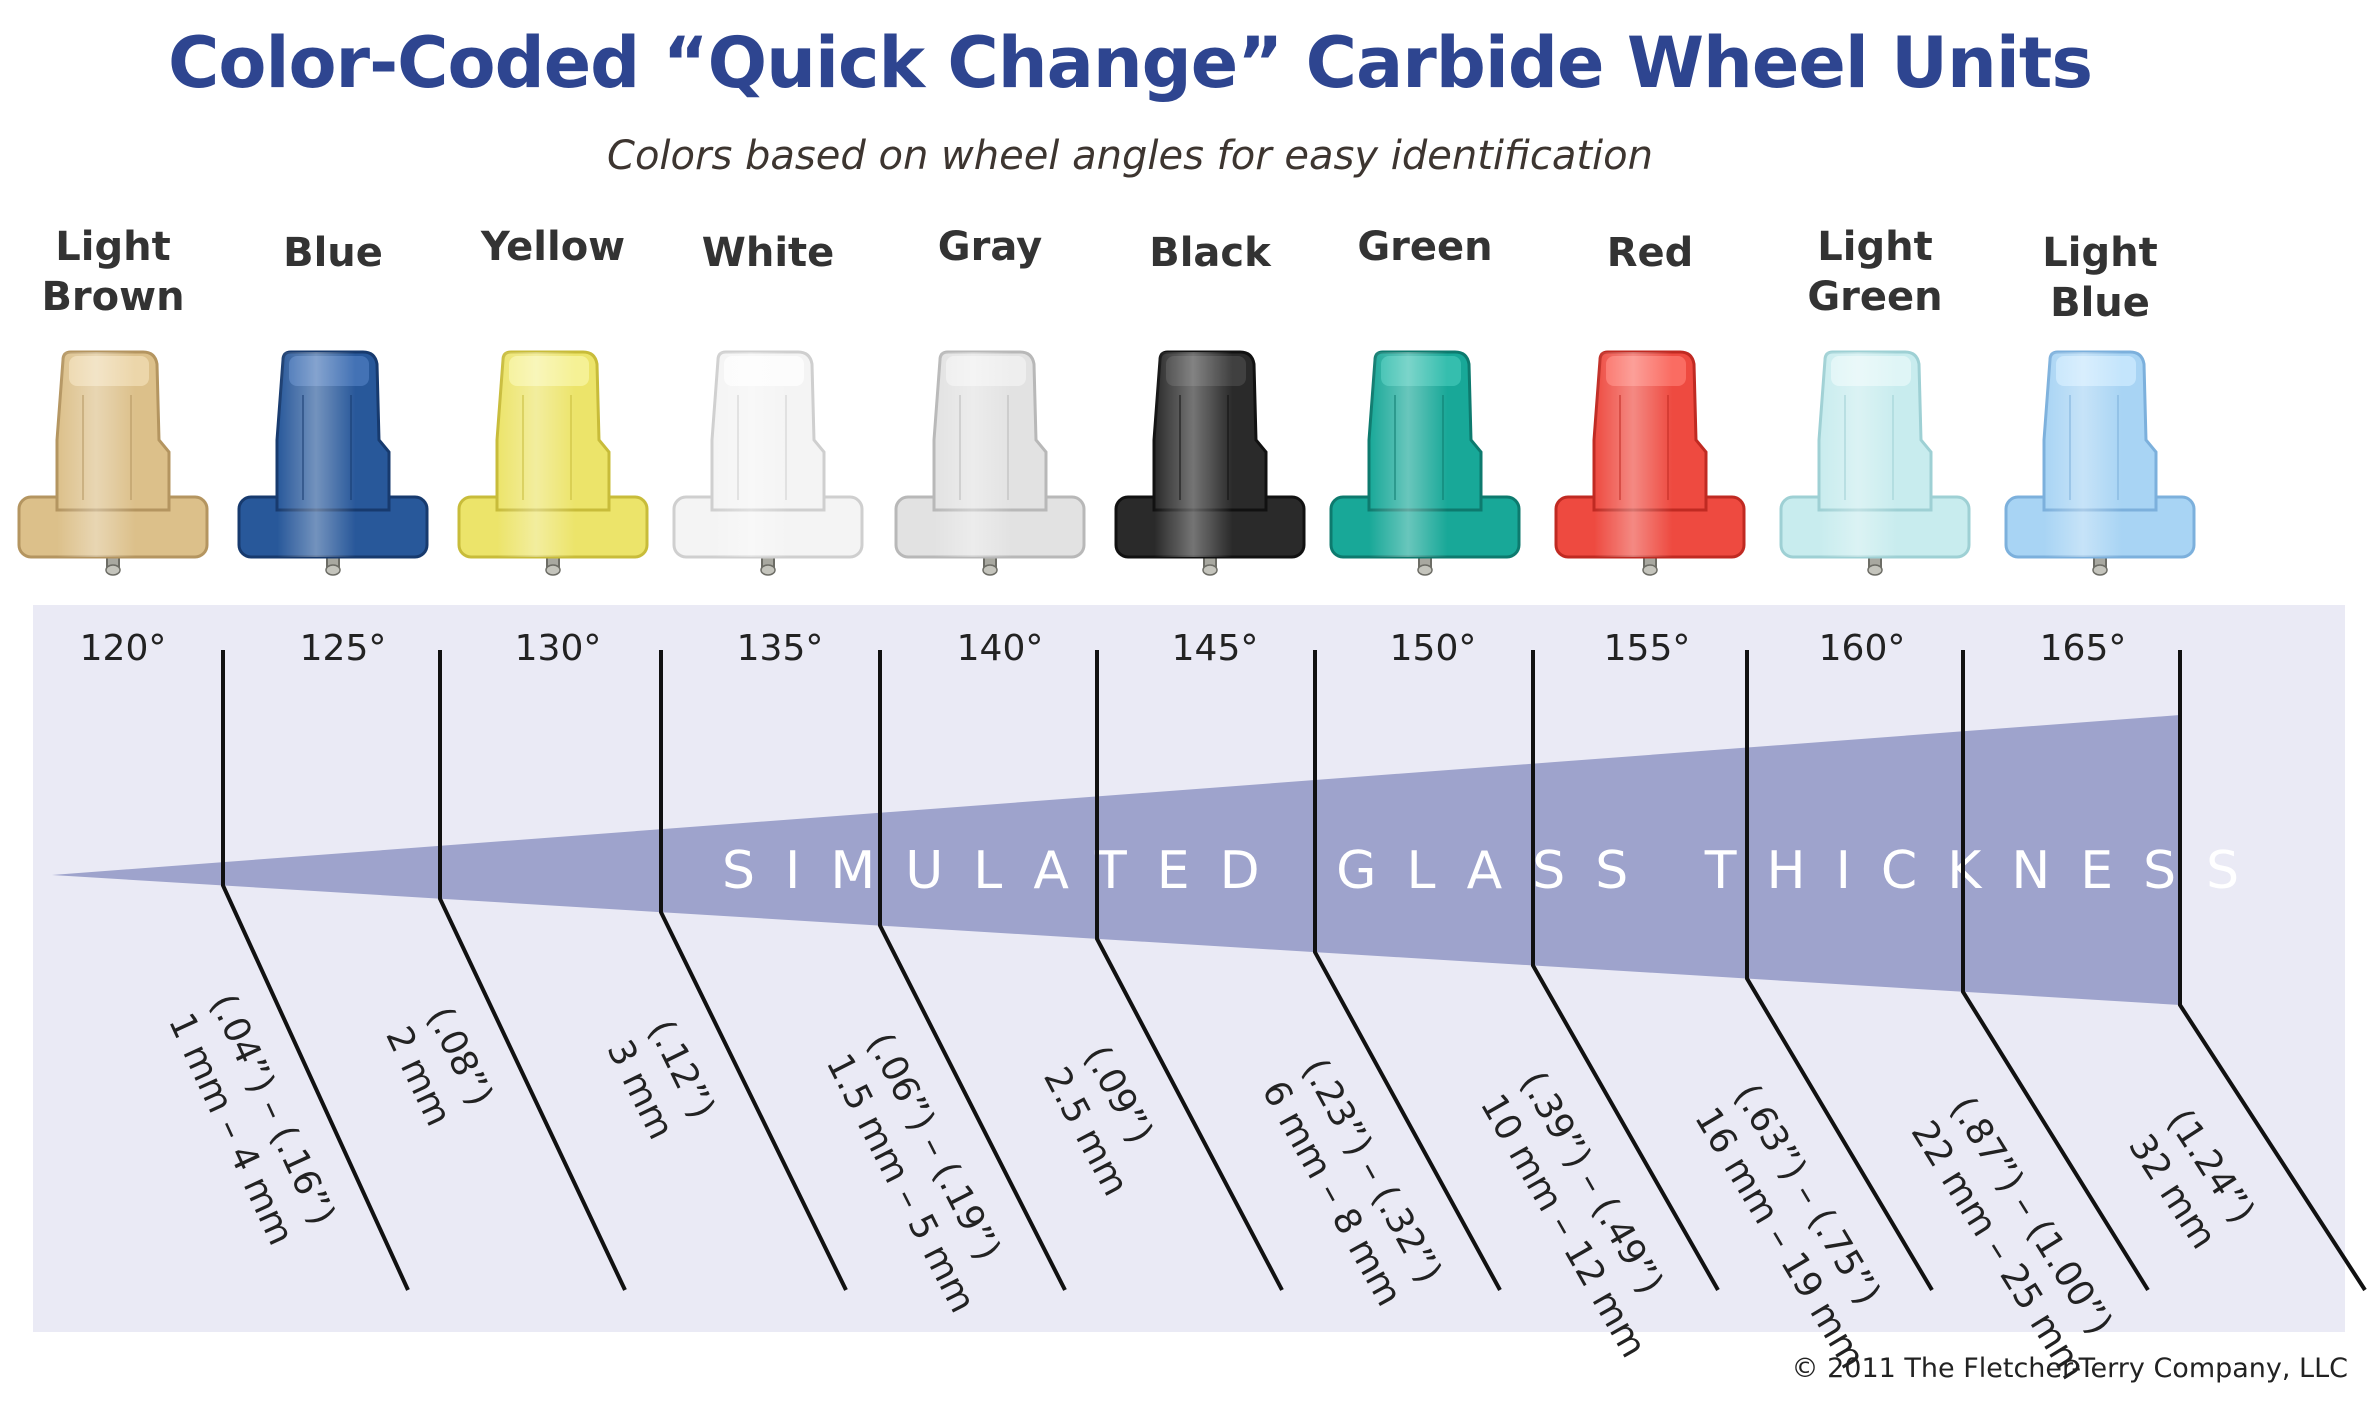 Image resolution: width=2378 pixels, height=1412 pixels. Describe the element at coordinates (1215, 648) in the screenshot. I see `angle-label-5: 145°` at that location.